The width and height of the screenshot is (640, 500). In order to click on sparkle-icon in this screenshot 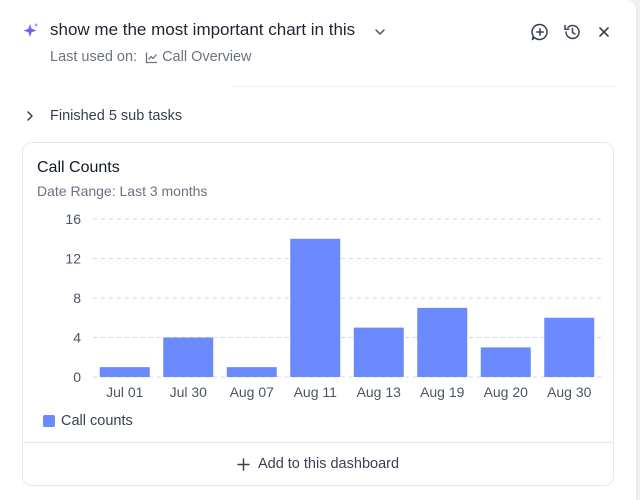, I will do `click(31, 29)`.